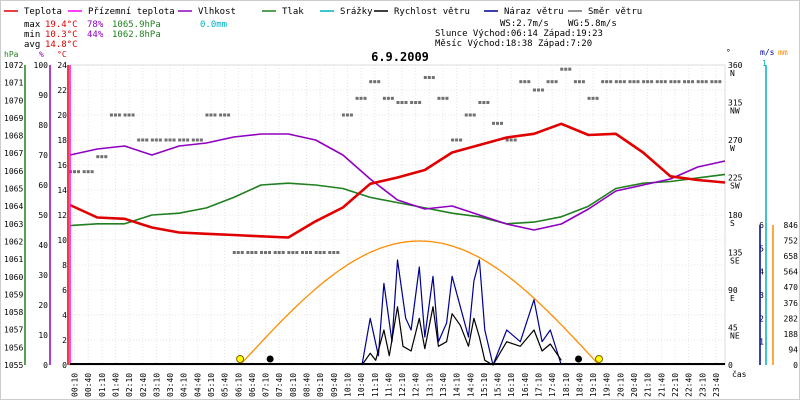  Describe the element at coordinates (225, 385) in the screenshot. I see `axis-time-tick: 05:40` at that location.